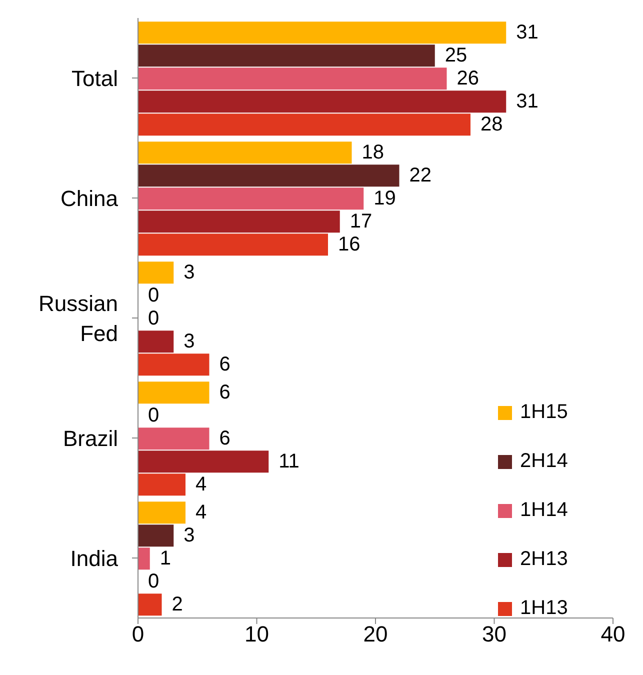 This screenshot has width=643, height=675. I want to click on data-label: 1, so click(165, 559).